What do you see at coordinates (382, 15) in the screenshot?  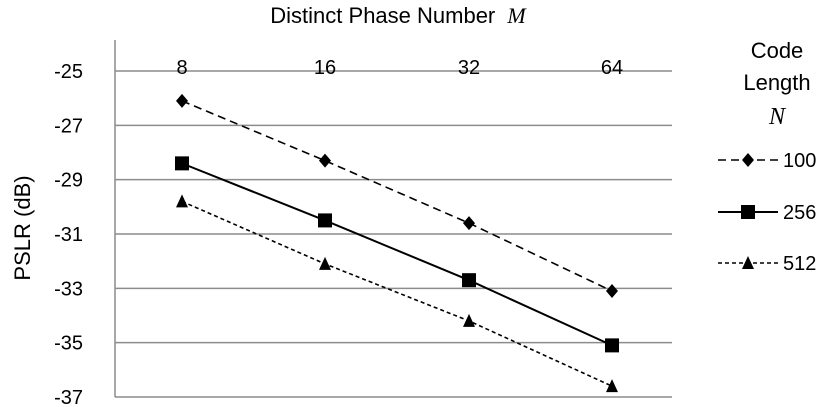 I see `chart-title-text: Distinct Phase Number` at bounding box center [382, 15].